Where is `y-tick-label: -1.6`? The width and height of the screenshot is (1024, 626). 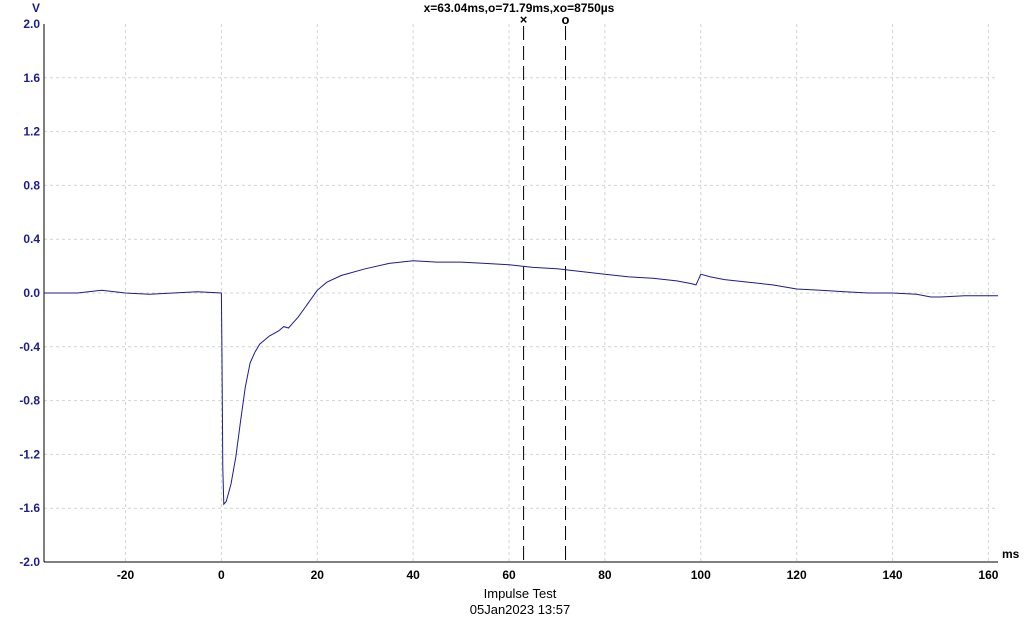
y-tick-label: -1.6 is located at coordinates (29, 508).